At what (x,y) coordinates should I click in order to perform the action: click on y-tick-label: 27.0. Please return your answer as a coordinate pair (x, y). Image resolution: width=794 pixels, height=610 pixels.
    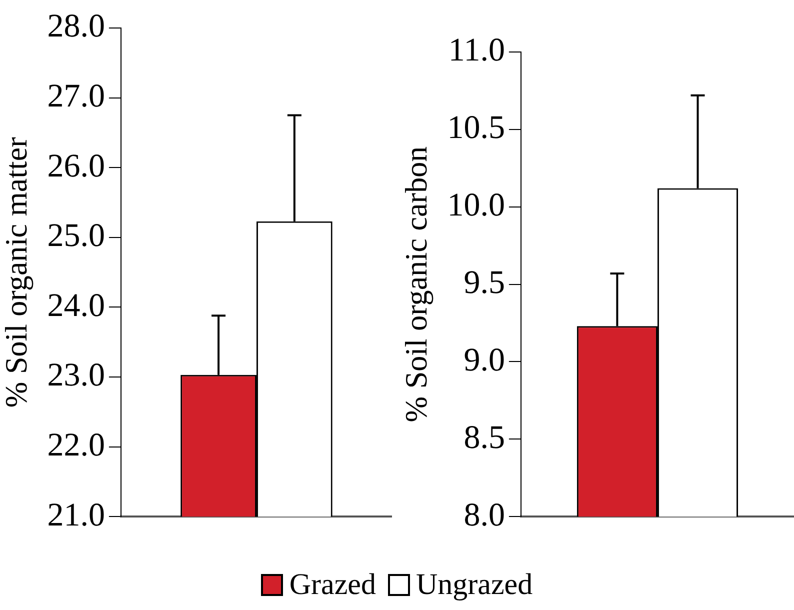
    Looking at the image, I should click on (76, 96).